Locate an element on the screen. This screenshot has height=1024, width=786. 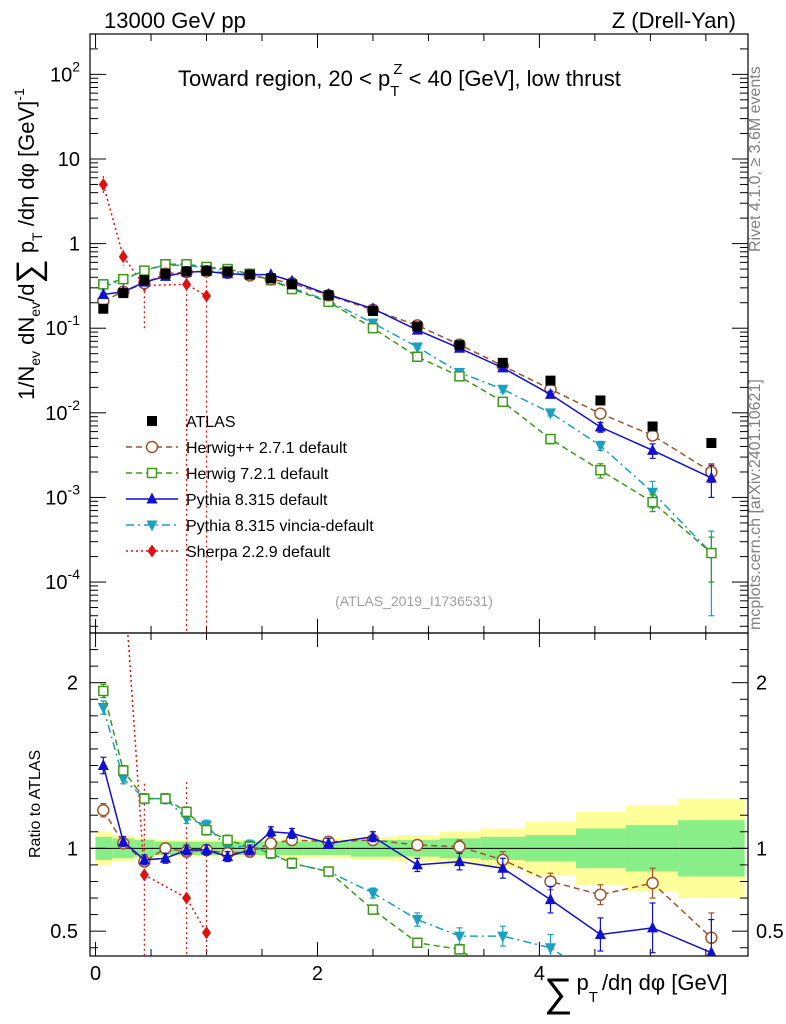
x-tick-label: 4 is located at coordinates (539, 974).